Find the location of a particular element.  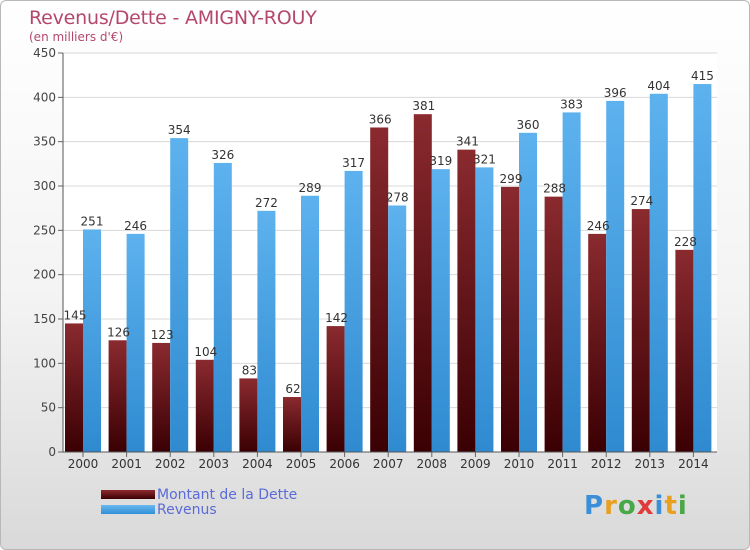

y-tick-label: 250 is located at coordinates (44, 230).